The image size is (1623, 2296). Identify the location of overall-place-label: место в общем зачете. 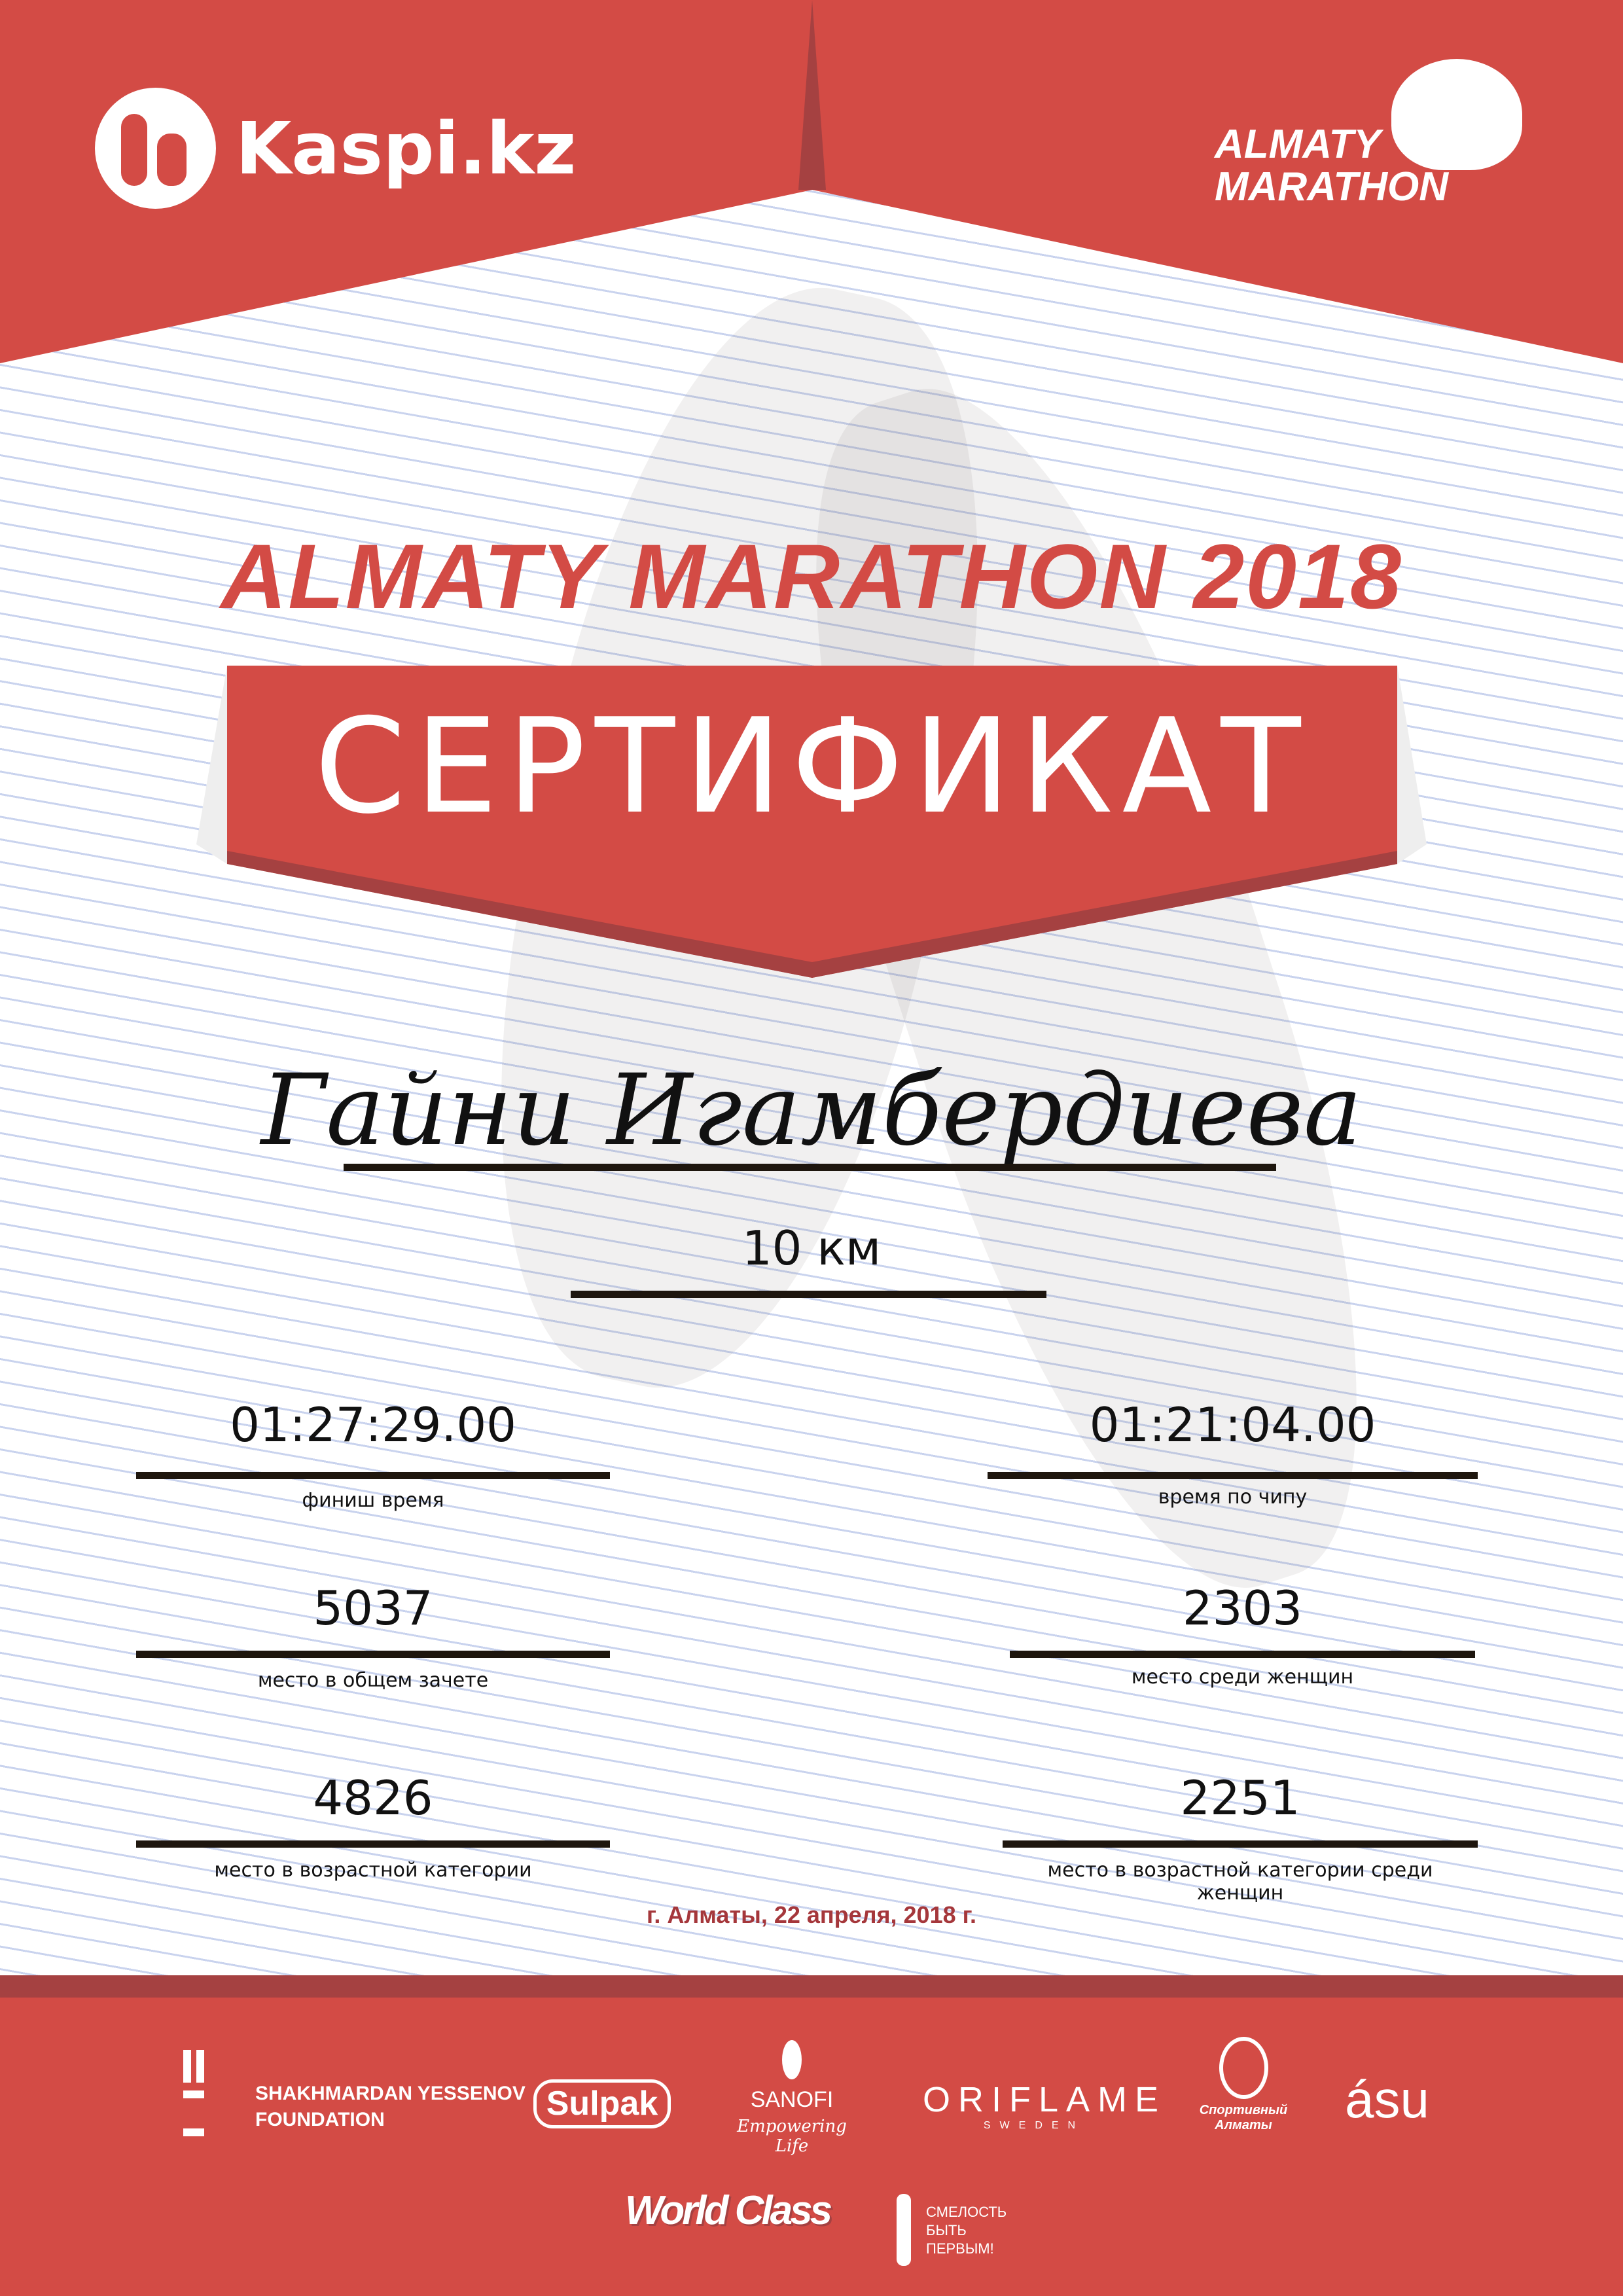
(373, 1681).